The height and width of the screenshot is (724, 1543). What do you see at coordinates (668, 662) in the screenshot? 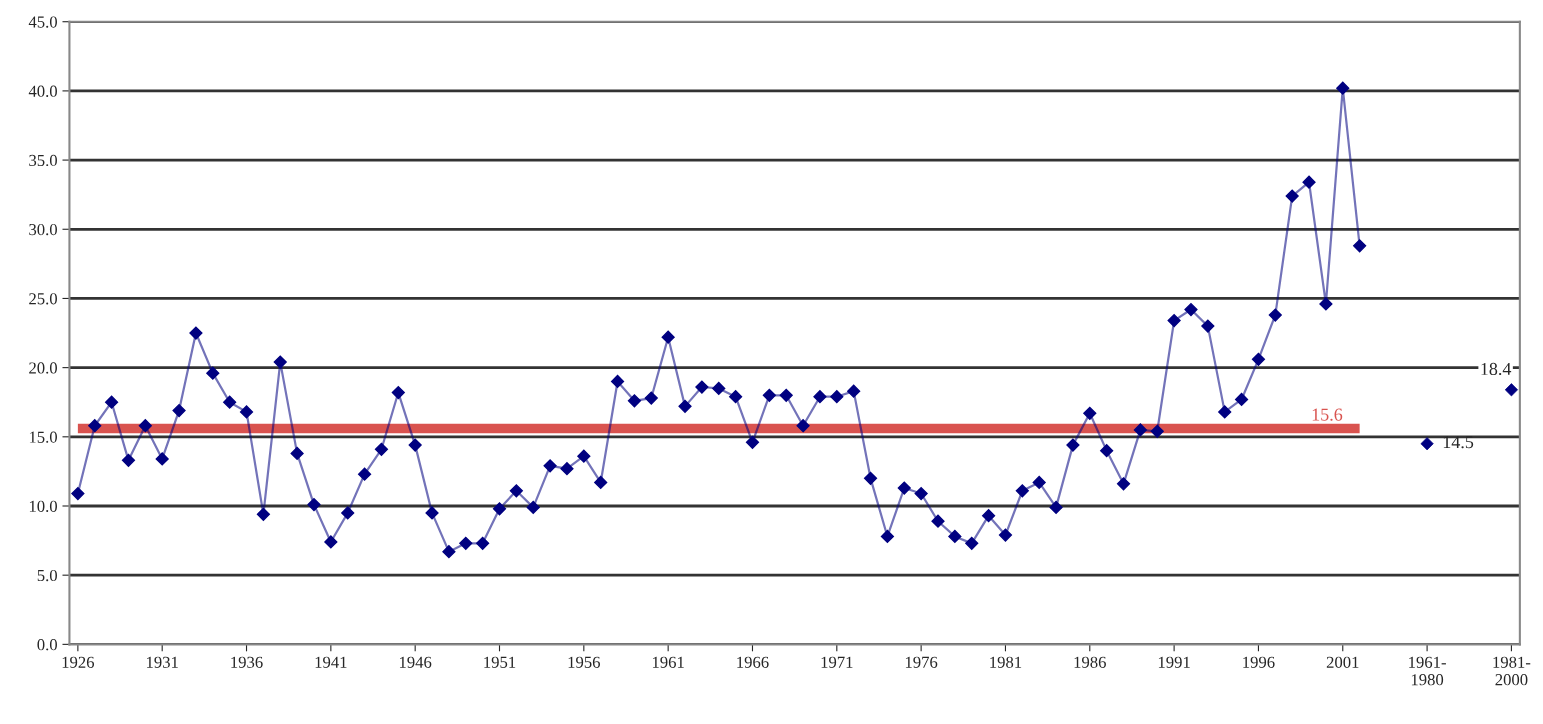
I see `x-tick-label: 1961` at bounding box center [668, 662].